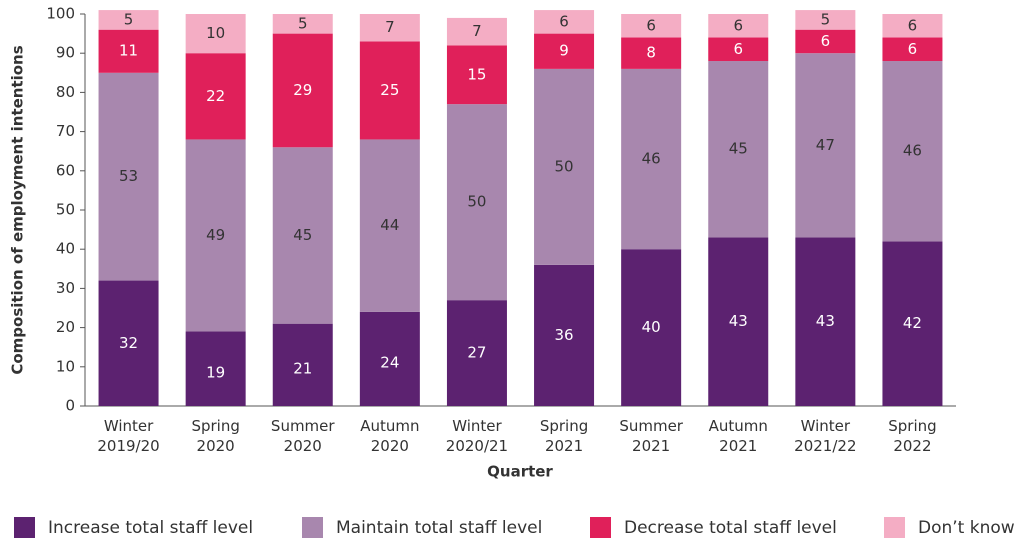  Describe the element at coordinates (215, 96) in the screenshot. I see `value-label: 22` at that location.